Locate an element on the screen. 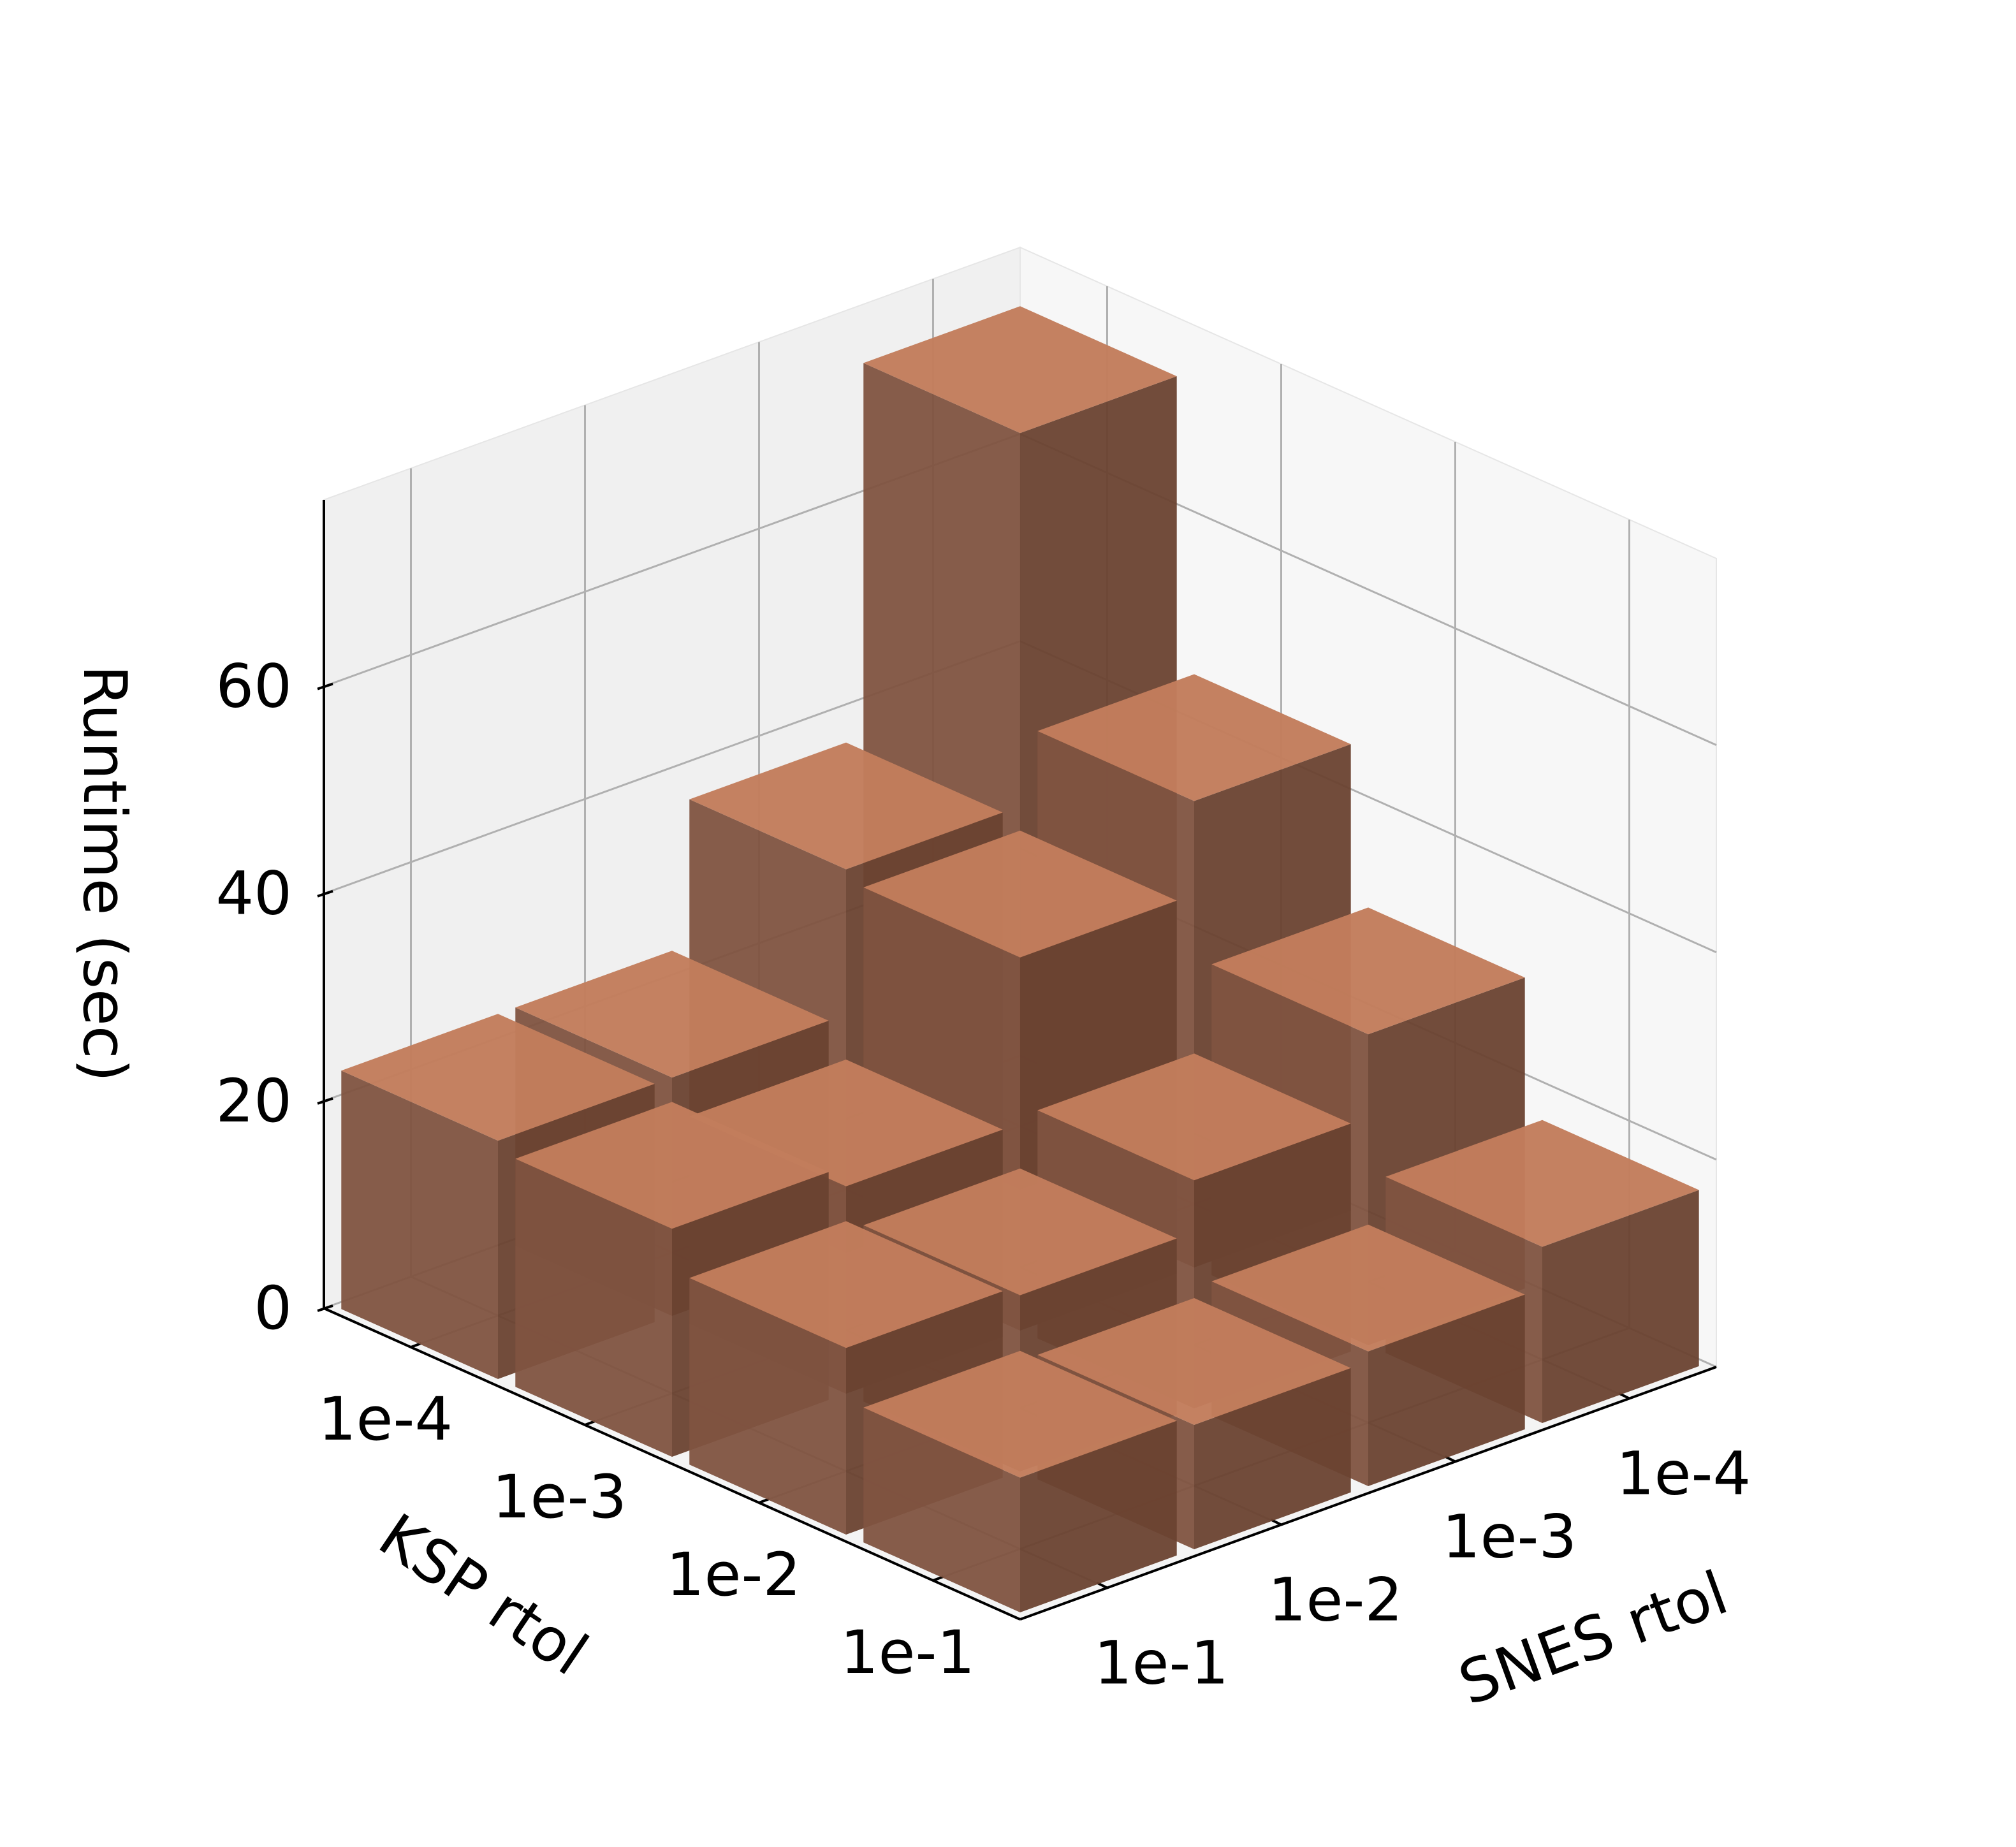 The height and width of the screenshot is (1847, 2016). z-tick-label: 40 is located at coordinates (253, 894).